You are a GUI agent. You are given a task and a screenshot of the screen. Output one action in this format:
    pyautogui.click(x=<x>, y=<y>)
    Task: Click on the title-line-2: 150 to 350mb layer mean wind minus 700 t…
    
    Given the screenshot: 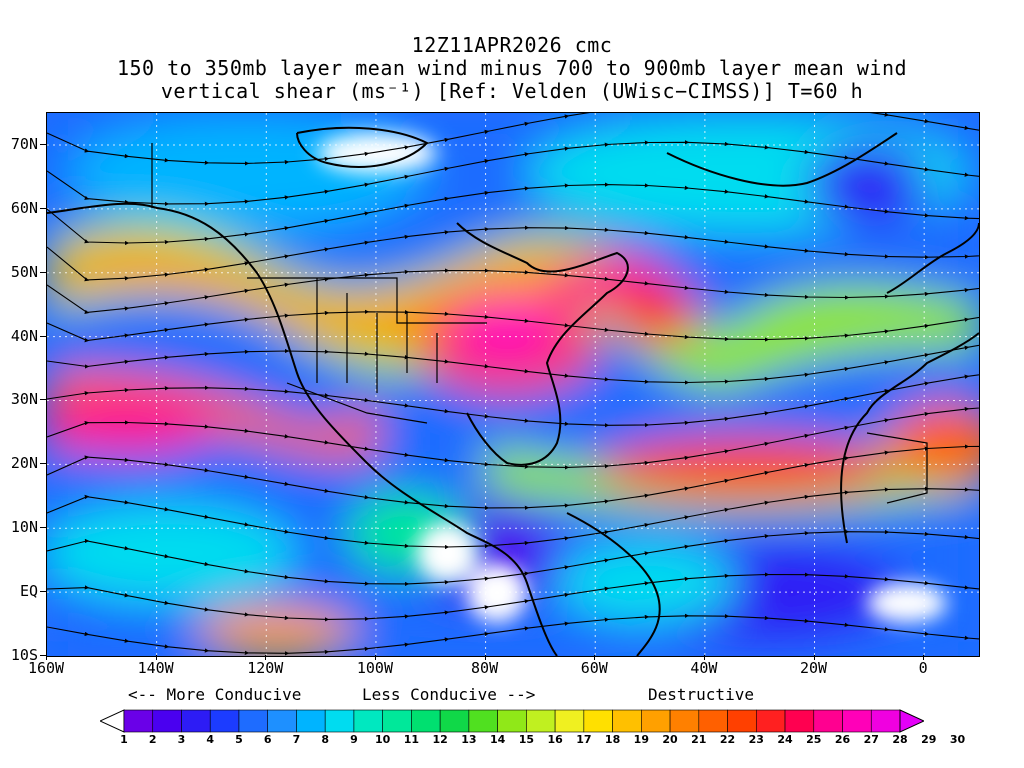 What is the action you would take?
    pyautogui.click(x=512, y=68)
    